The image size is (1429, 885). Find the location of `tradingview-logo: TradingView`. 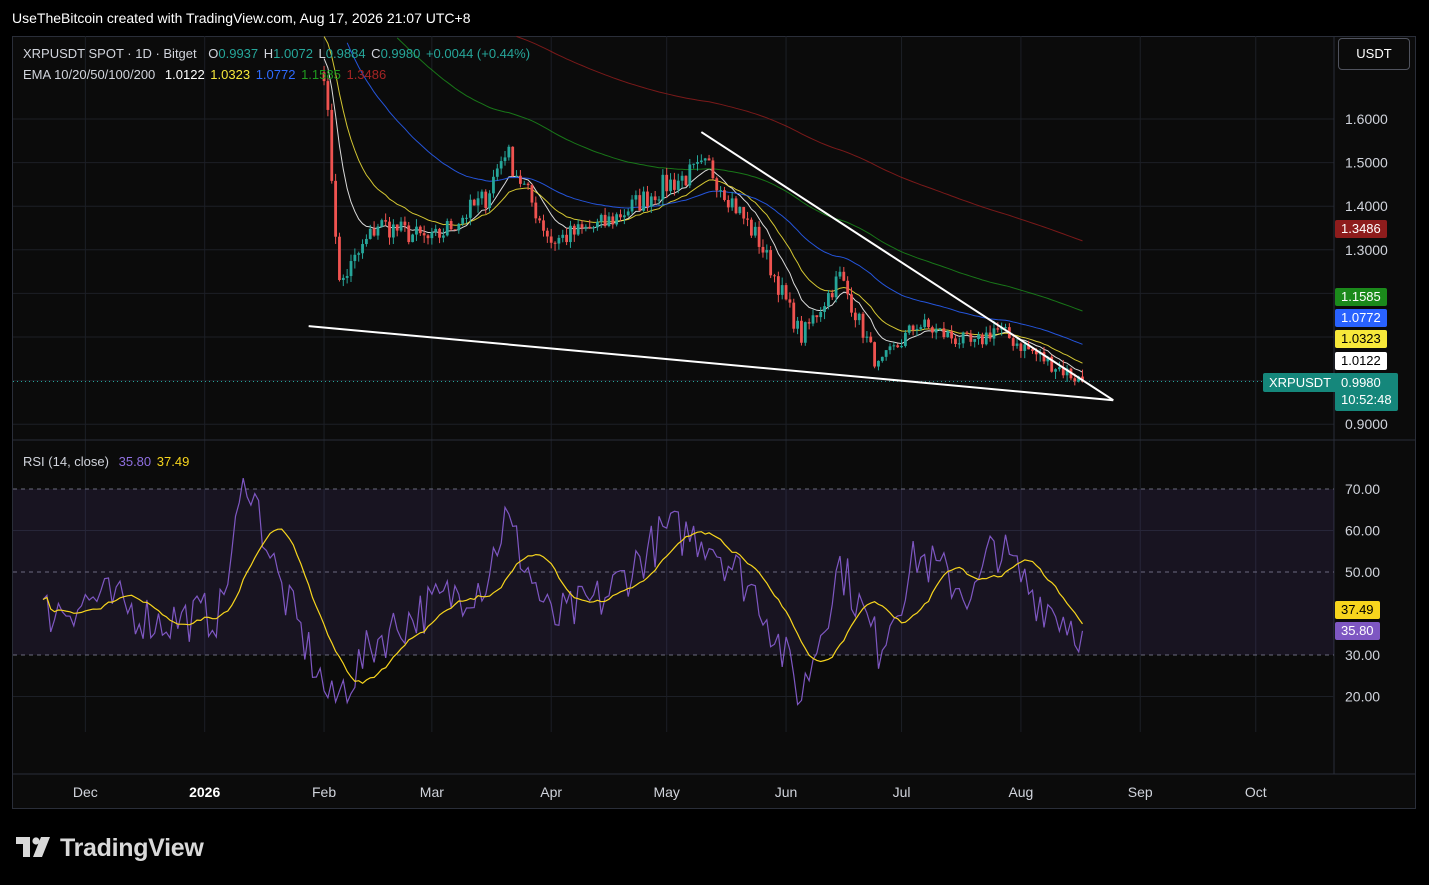

tradingview-logo: TradingView is located at coordinates (110, 848).